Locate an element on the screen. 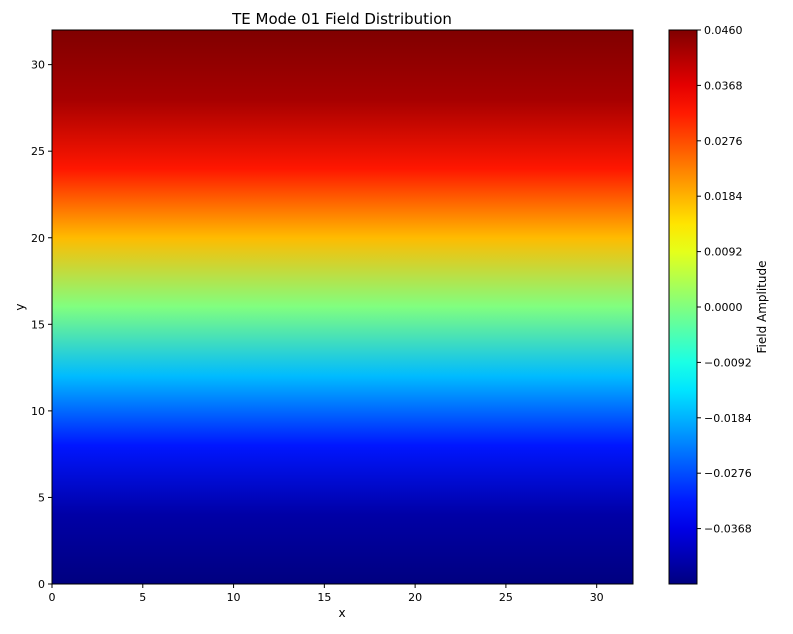 Image resolution: width=793 pixels, height=634 pixels. x-tick-label: 30 is located at coordinates (597, 597).